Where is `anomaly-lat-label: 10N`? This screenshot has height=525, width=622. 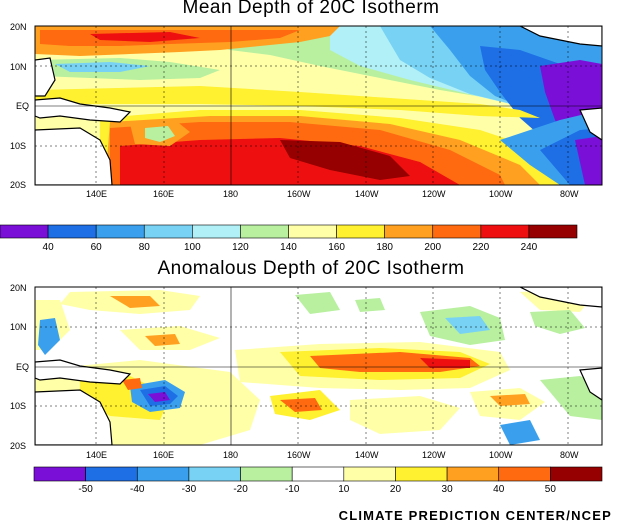
anomaly-lat-label: 10N is located at coordinates (18, 327).